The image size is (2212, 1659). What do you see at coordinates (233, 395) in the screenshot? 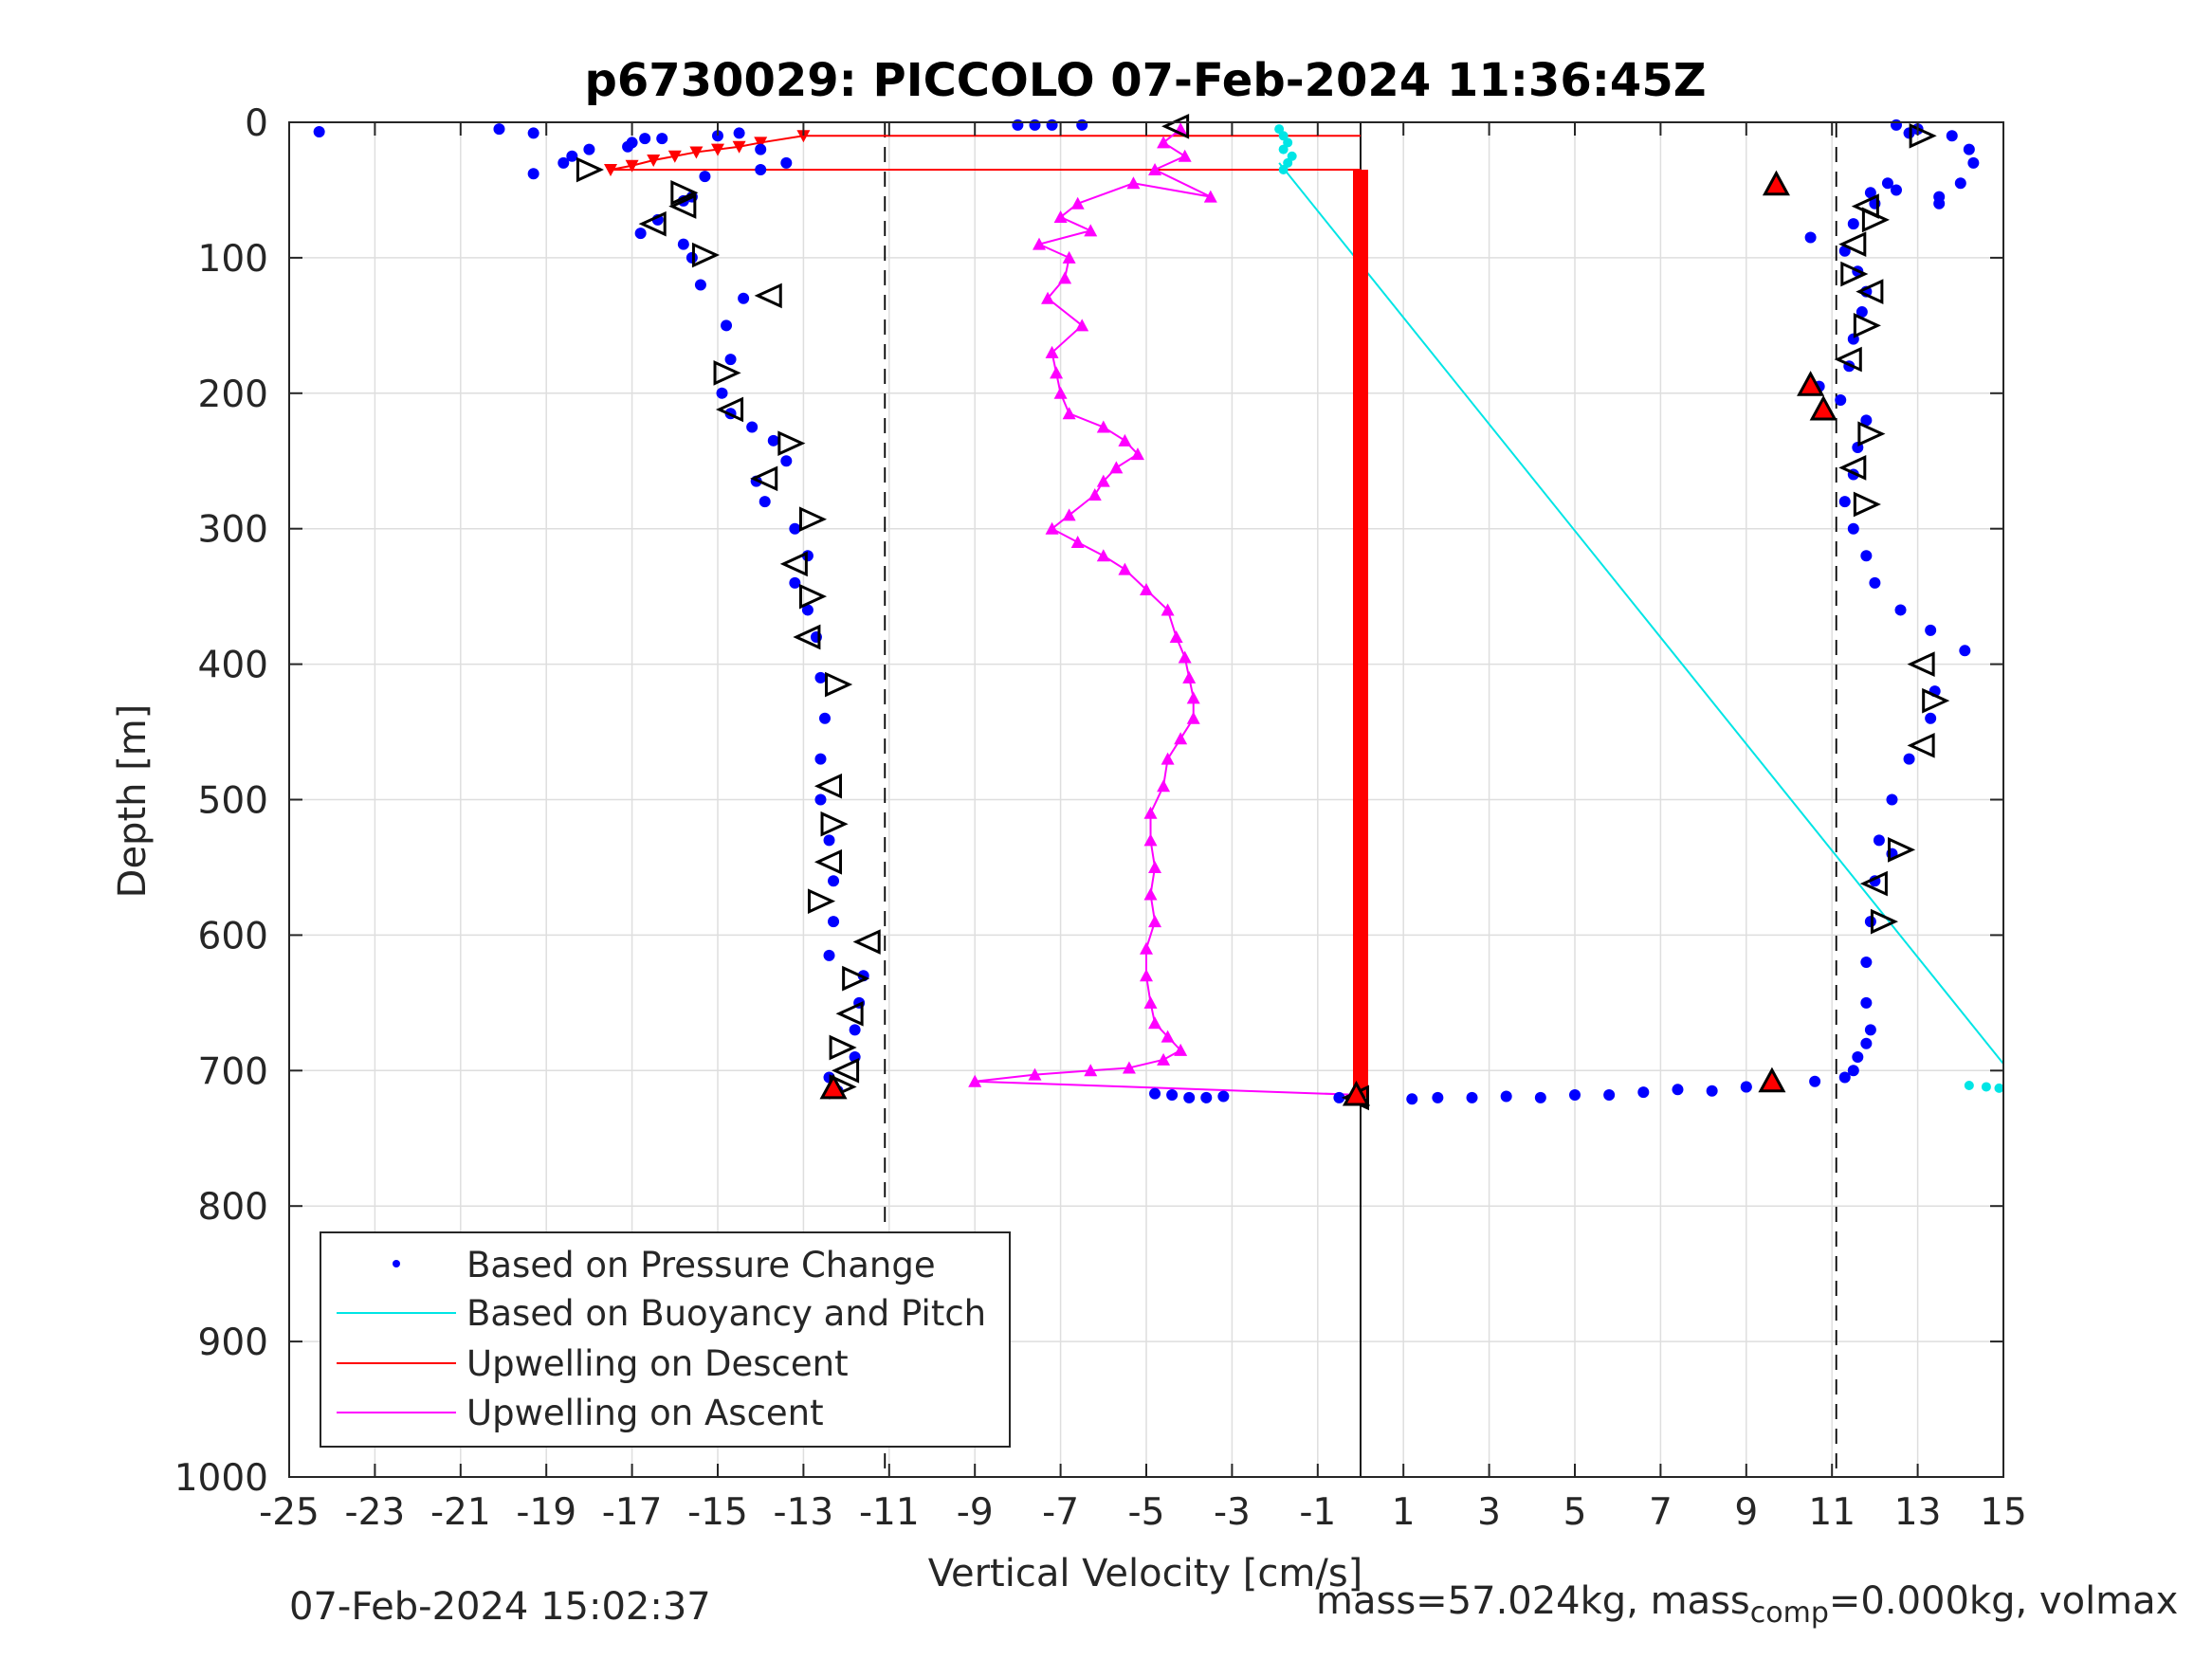
I see `y-tick-label: 200` at bounding box center [233, 395].